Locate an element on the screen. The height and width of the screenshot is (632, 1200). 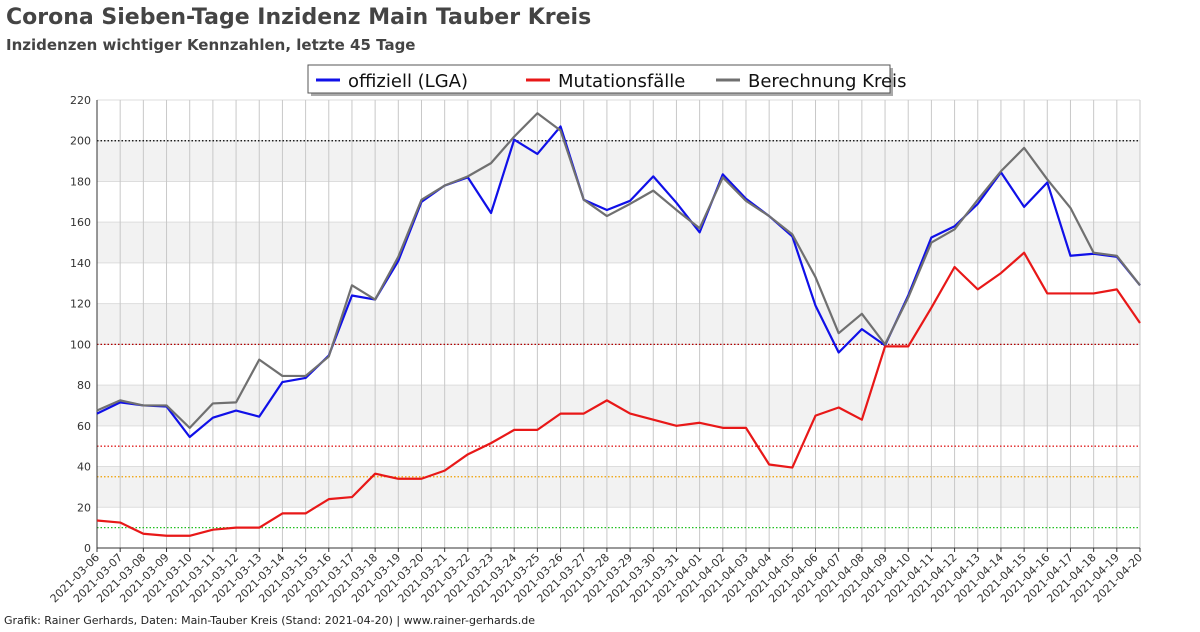
y-tick-label: 160 is located at coordinates (80, 222).